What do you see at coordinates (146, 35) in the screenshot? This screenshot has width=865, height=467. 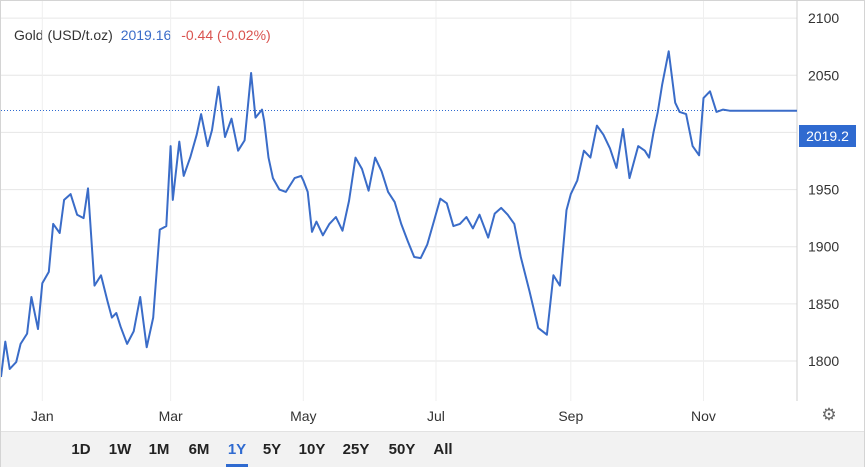 I see `current-price: 2019.16` at bounding box center [146, 35].